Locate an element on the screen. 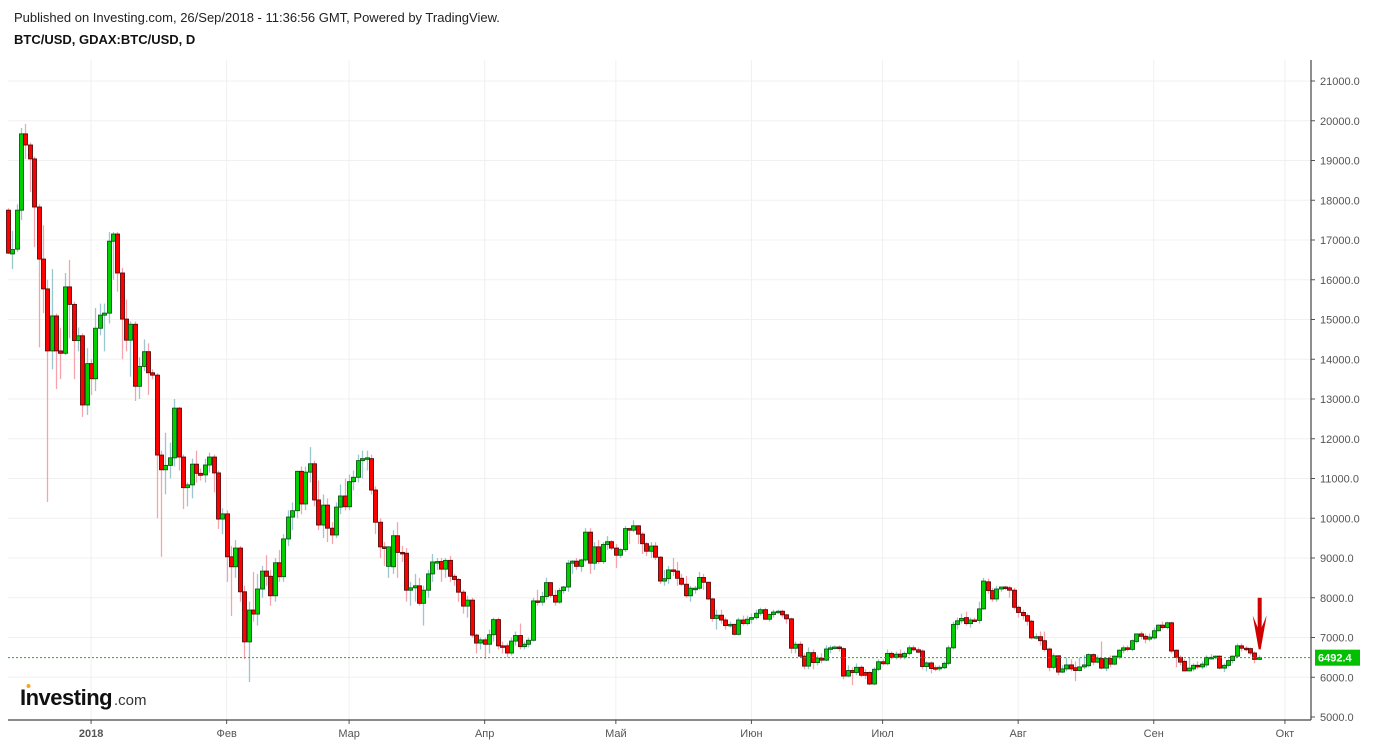  symbol-title: BTC/USD, GDAX:BTC/USD, D is located at coordinates (105, 39).